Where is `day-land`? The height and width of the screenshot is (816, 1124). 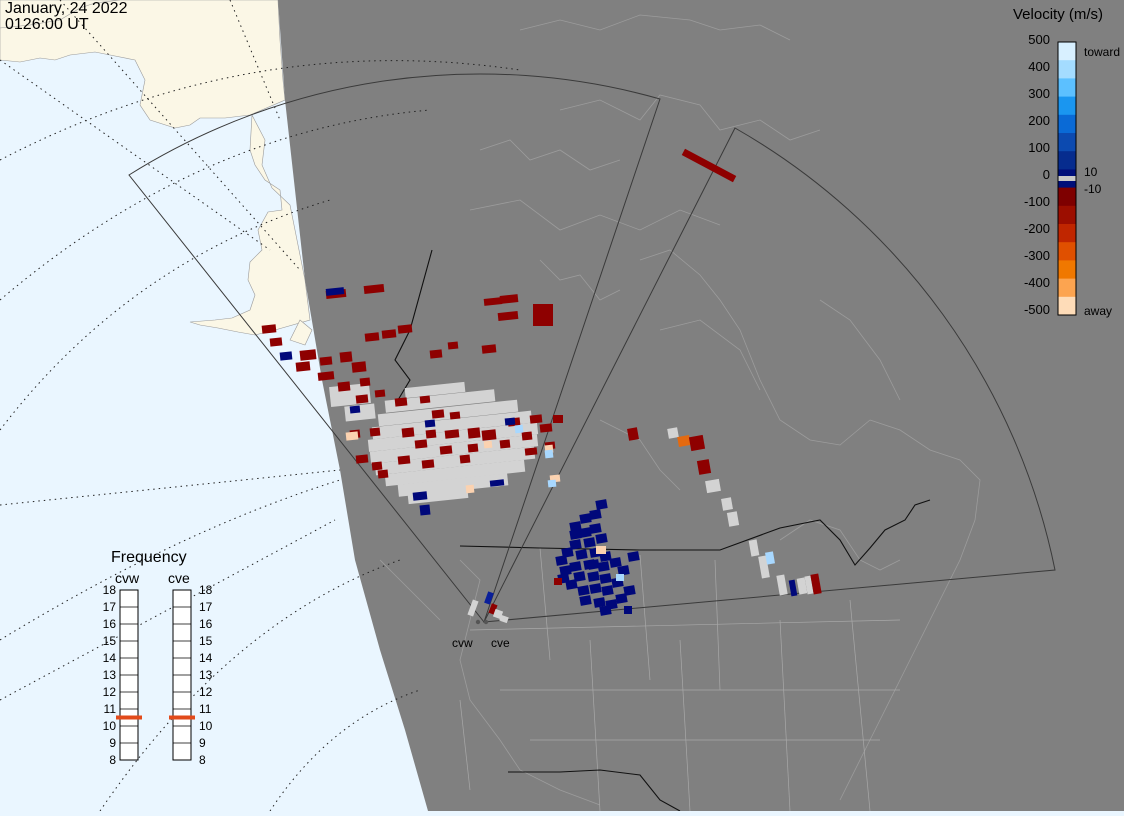 day-land is located at coordinates (156, 173).